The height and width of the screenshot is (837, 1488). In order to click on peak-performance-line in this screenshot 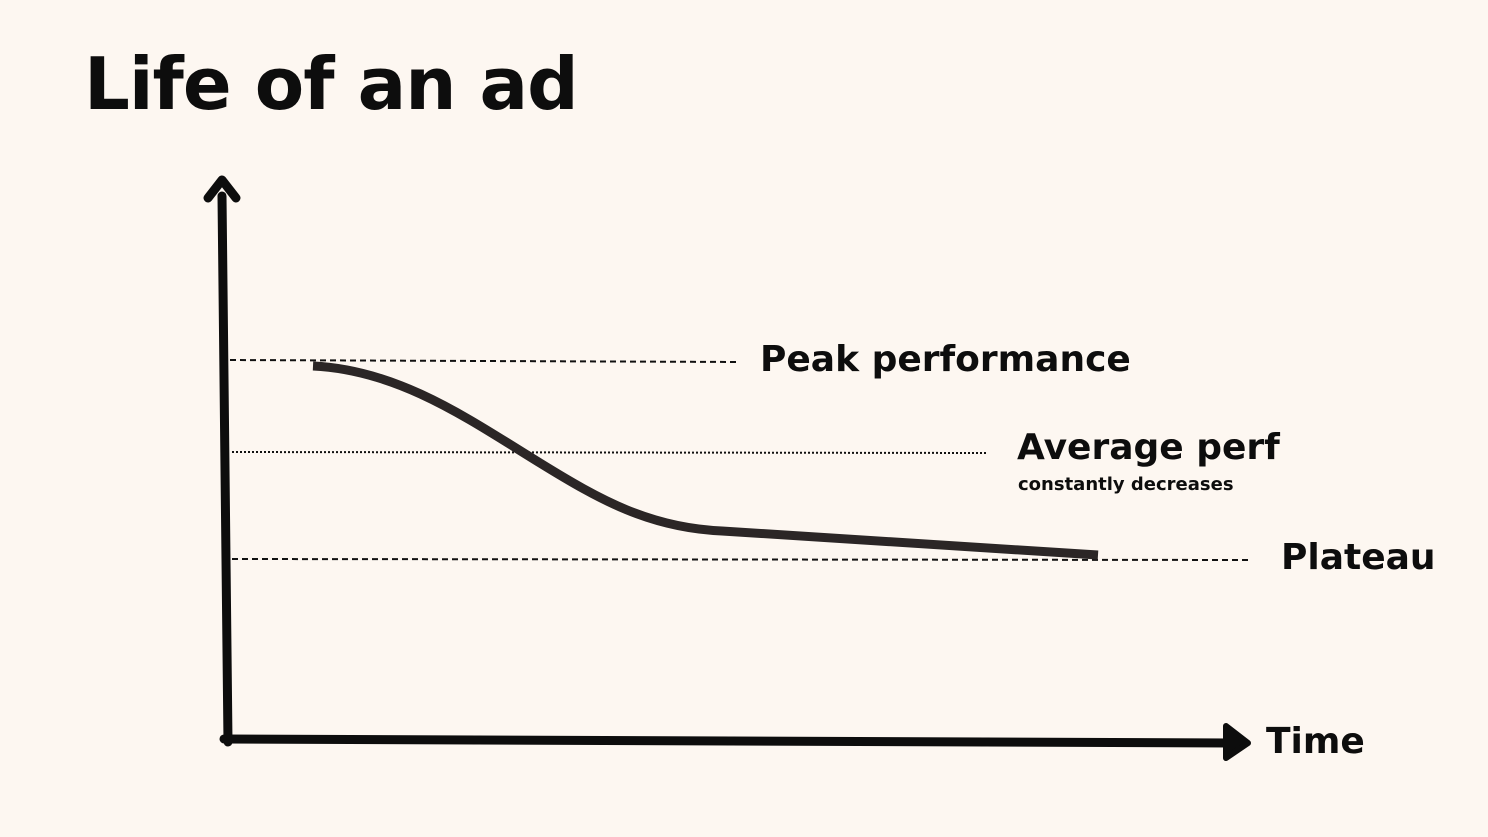, I will do `click(484, 361)`.